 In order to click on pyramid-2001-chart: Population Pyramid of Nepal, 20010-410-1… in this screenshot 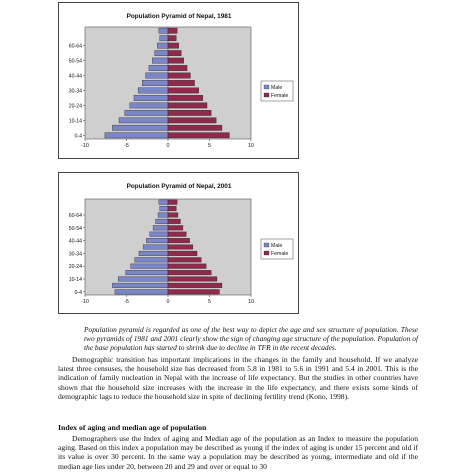, I will do `click(181, 244)`.